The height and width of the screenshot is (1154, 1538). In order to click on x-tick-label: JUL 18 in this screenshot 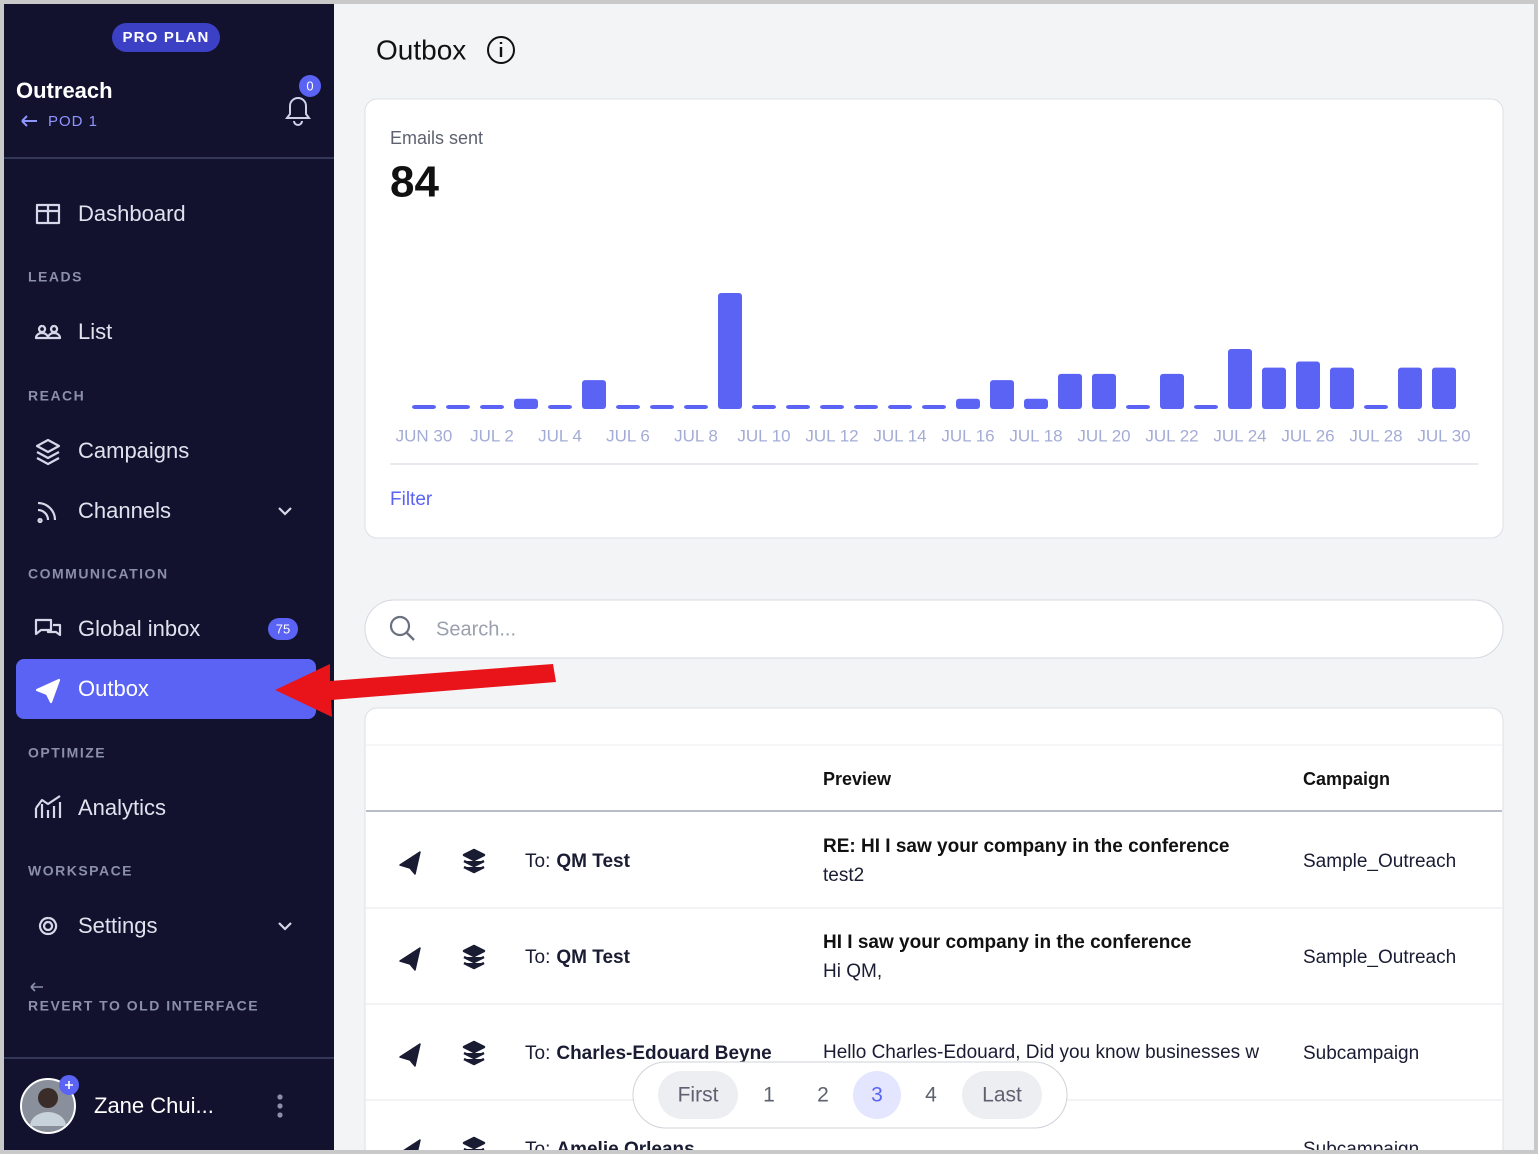, I will do `click(1035, 435)`.